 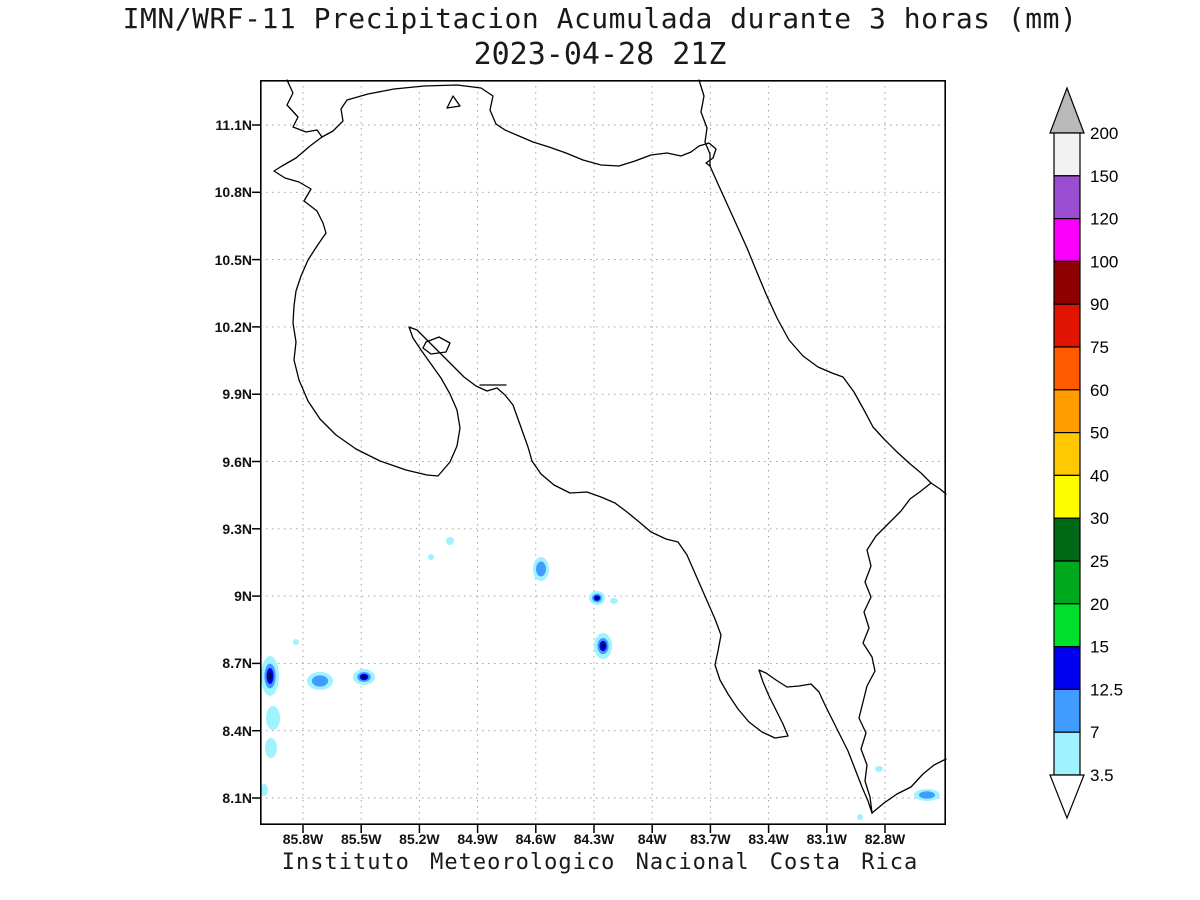 I want to click on colorbar-level-label: 7, so click(x=1094, y=732).